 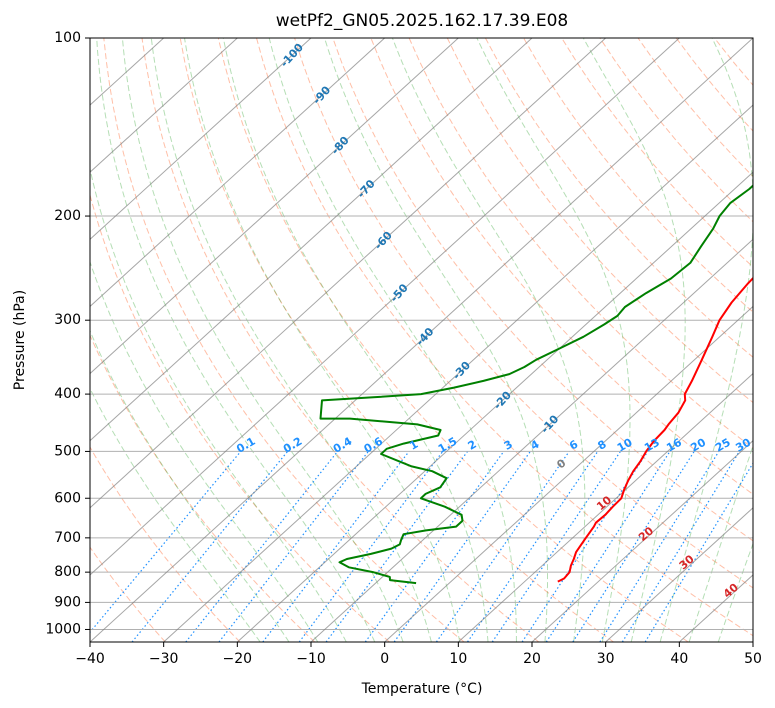 I want to click on theta-e-label-40: 40, so click(x=731, y=591).